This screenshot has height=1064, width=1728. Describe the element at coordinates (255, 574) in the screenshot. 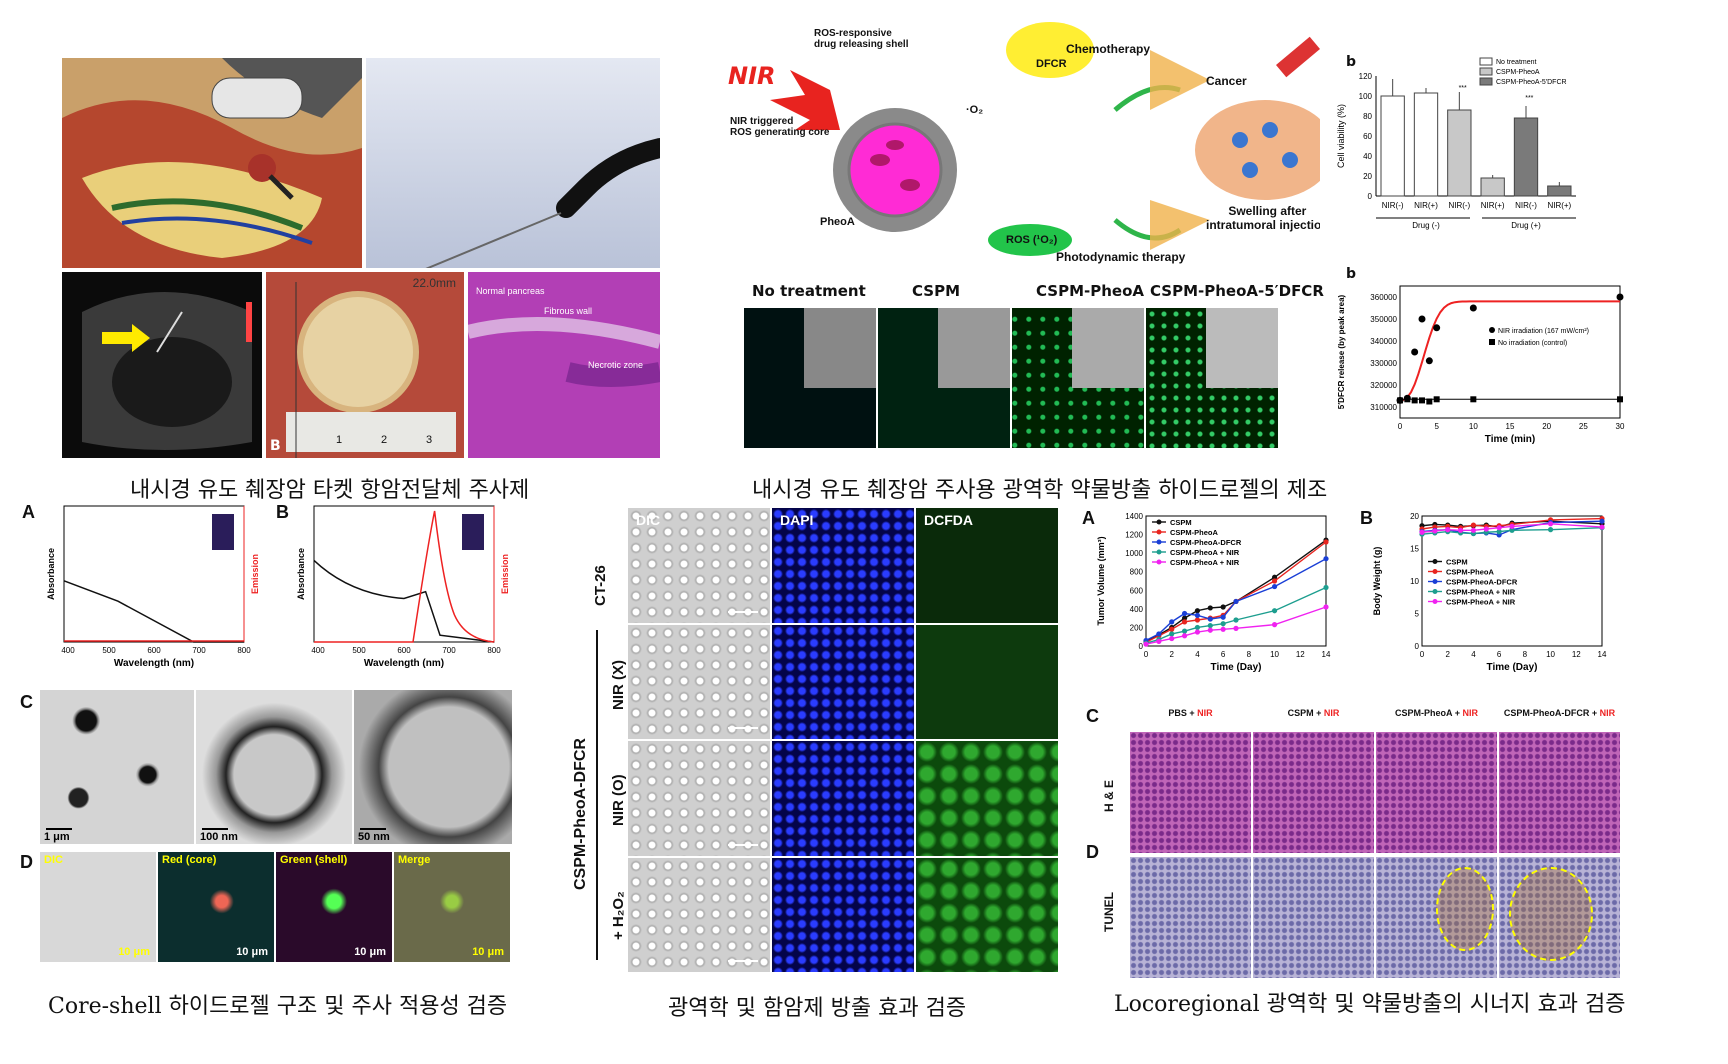

I see `y-axis-label-right: Emission` at that location.